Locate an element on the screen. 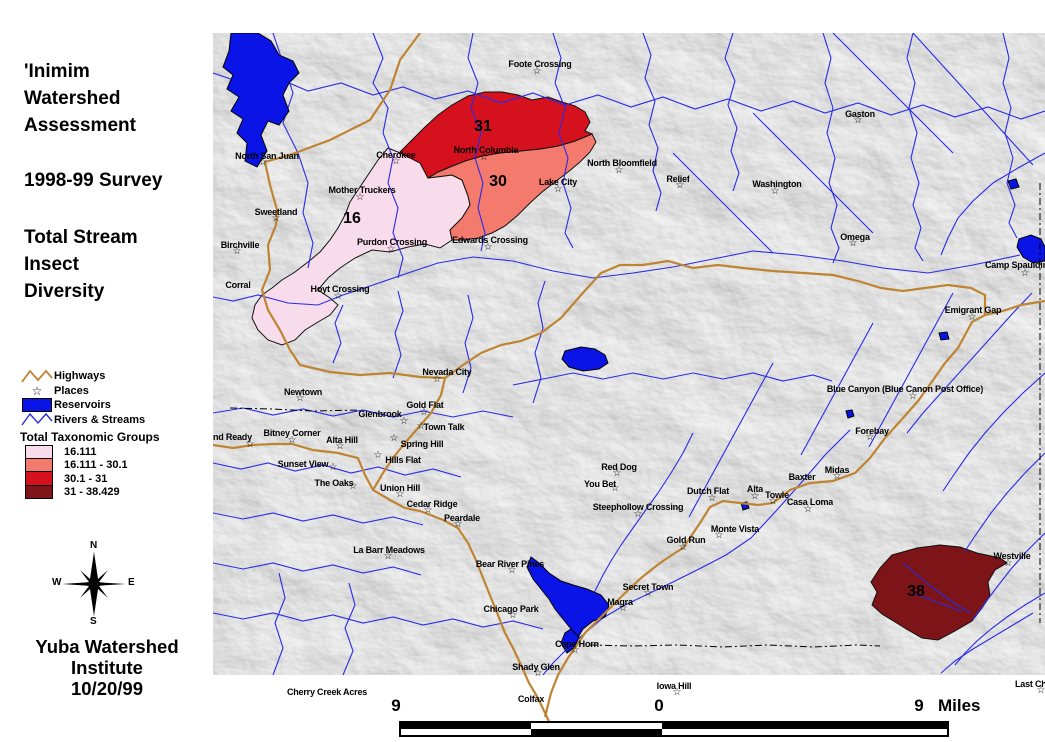 The width and height of the screenshot is (1045, 742). credit-date: 10/20/99 is located at coordinates (106, 688).